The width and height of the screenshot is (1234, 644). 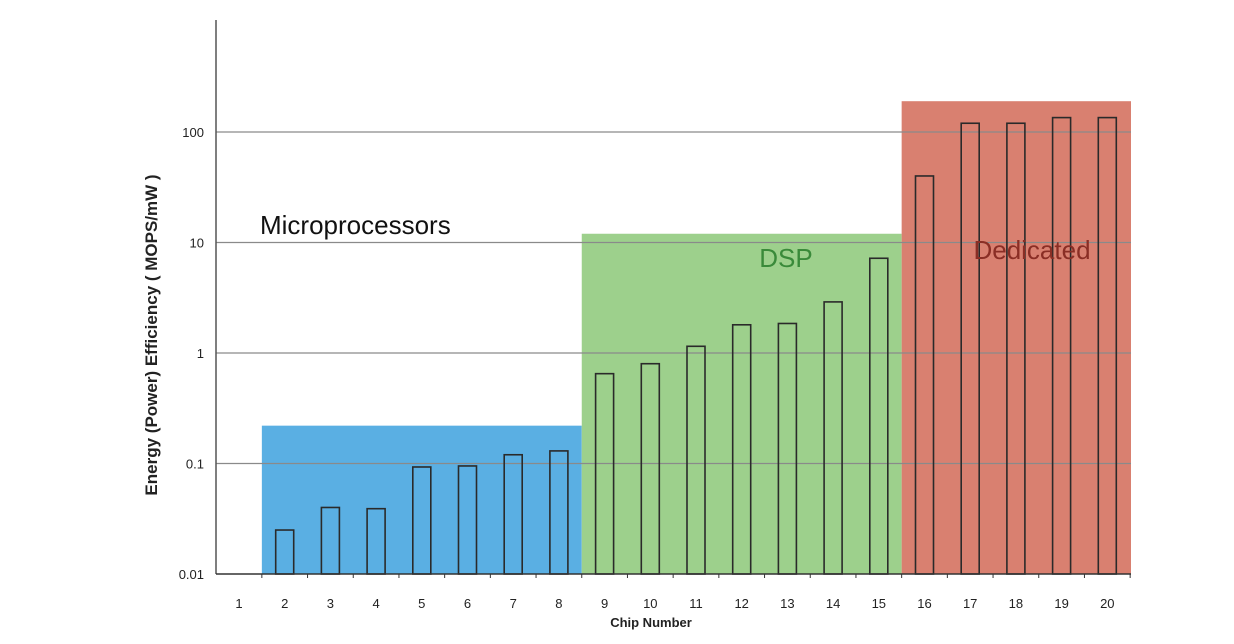 I want to click on x-tick-label: 1, so click(x=238, y=603).